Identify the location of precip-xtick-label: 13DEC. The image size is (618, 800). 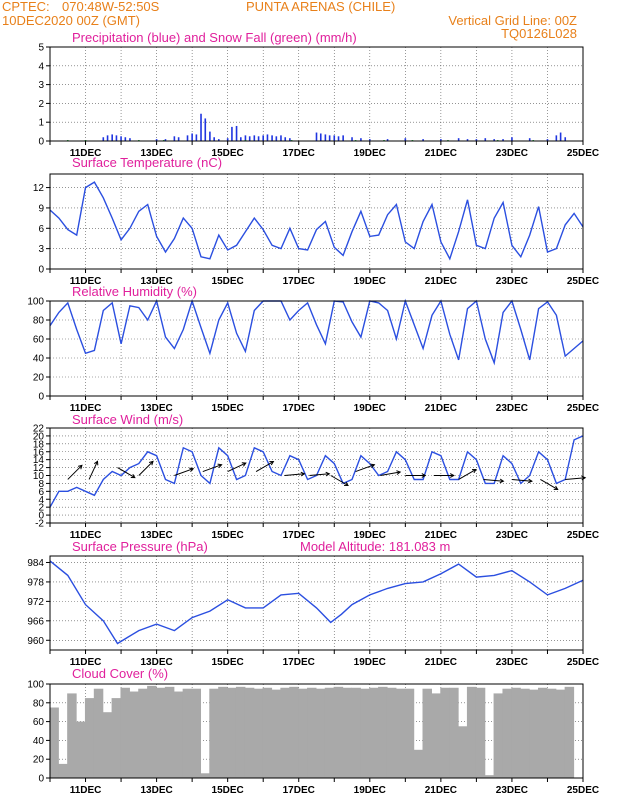
(156, 153).